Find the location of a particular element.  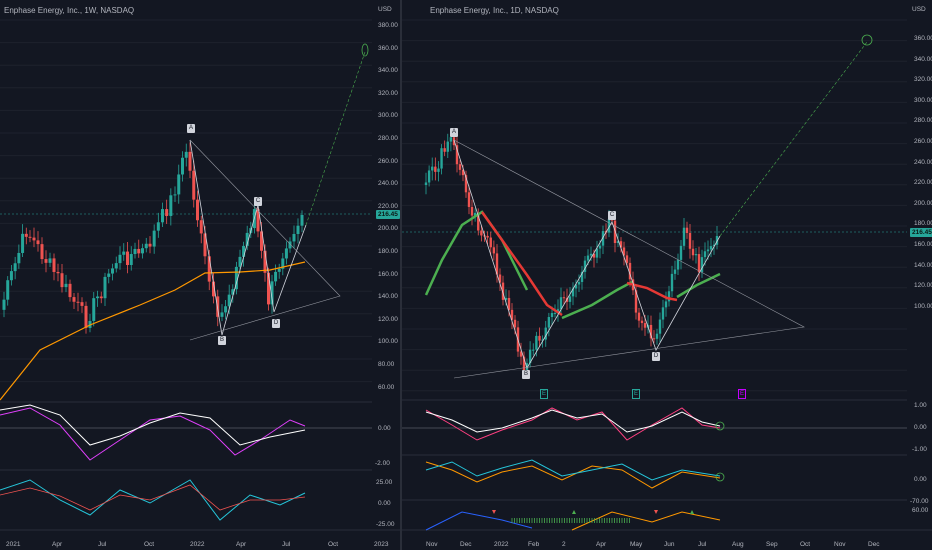

daily-currency-label: USD is located at coordinates (919, 9).